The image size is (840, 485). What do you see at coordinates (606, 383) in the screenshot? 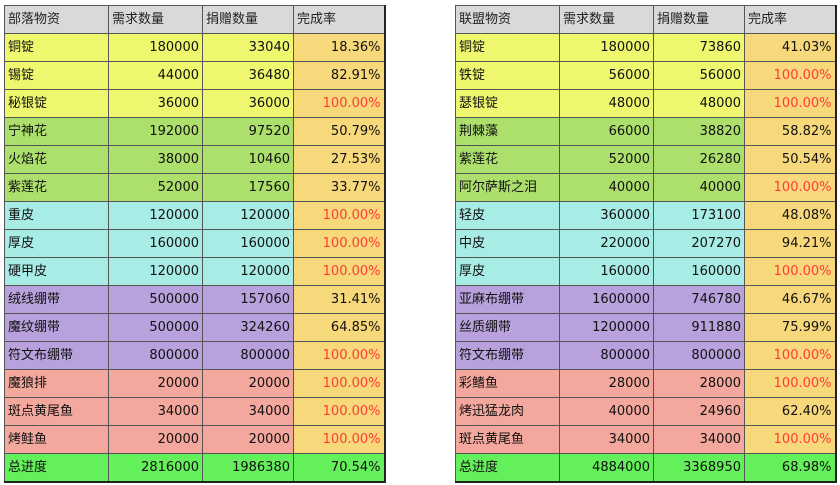
I see `demand-cell: 28000` at bounding box center [606, 383].